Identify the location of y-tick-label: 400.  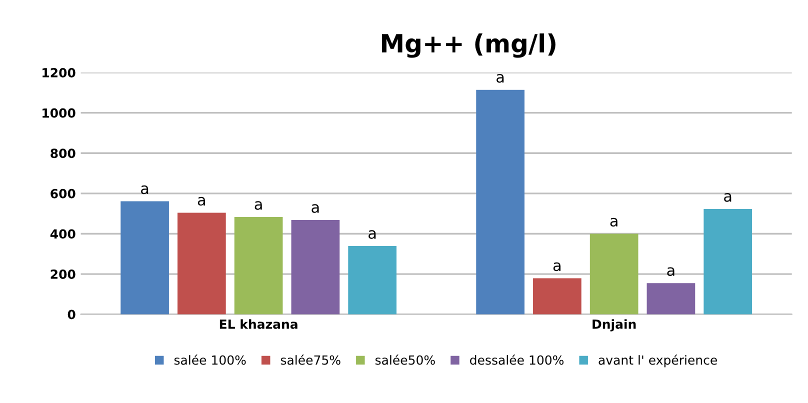
(63, 234).